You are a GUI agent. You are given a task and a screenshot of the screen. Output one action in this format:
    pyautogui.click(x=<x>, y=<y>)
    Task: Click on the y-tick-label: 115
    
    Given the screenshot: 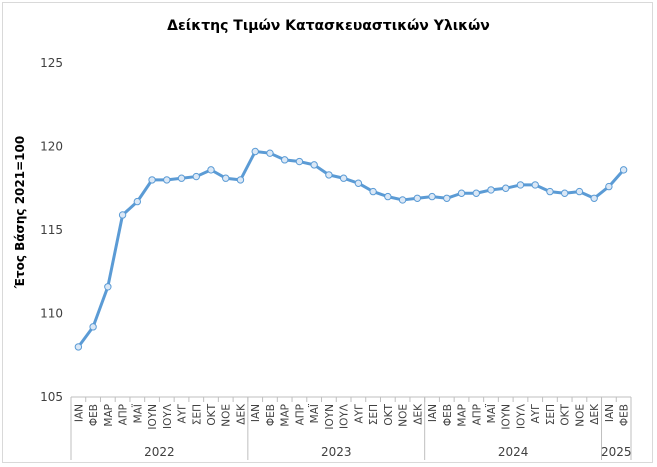 What is the action you would take?
    pyautogui.click(x=51, y=230)
    